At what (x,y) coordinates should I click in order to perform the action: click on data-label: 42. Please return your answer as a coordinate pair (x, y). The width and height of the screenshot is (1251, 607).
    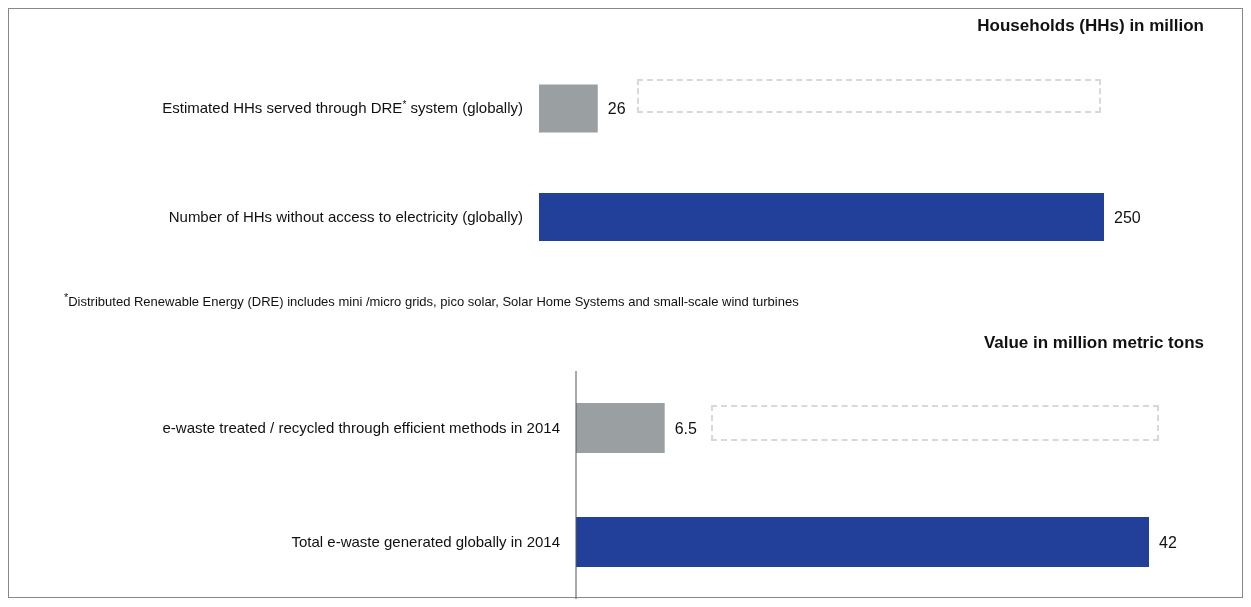
    Looking at the image, I should click on (1168, 542).